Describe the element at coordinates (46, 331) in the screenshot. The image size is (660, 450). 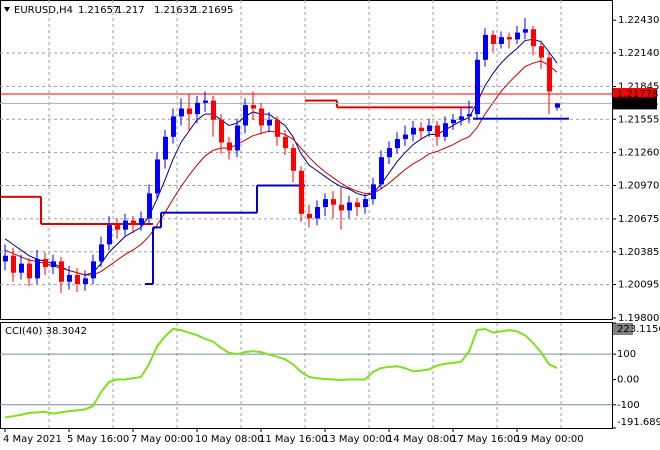
I see `cci-title: CCI(40) 38.3042` at that location.